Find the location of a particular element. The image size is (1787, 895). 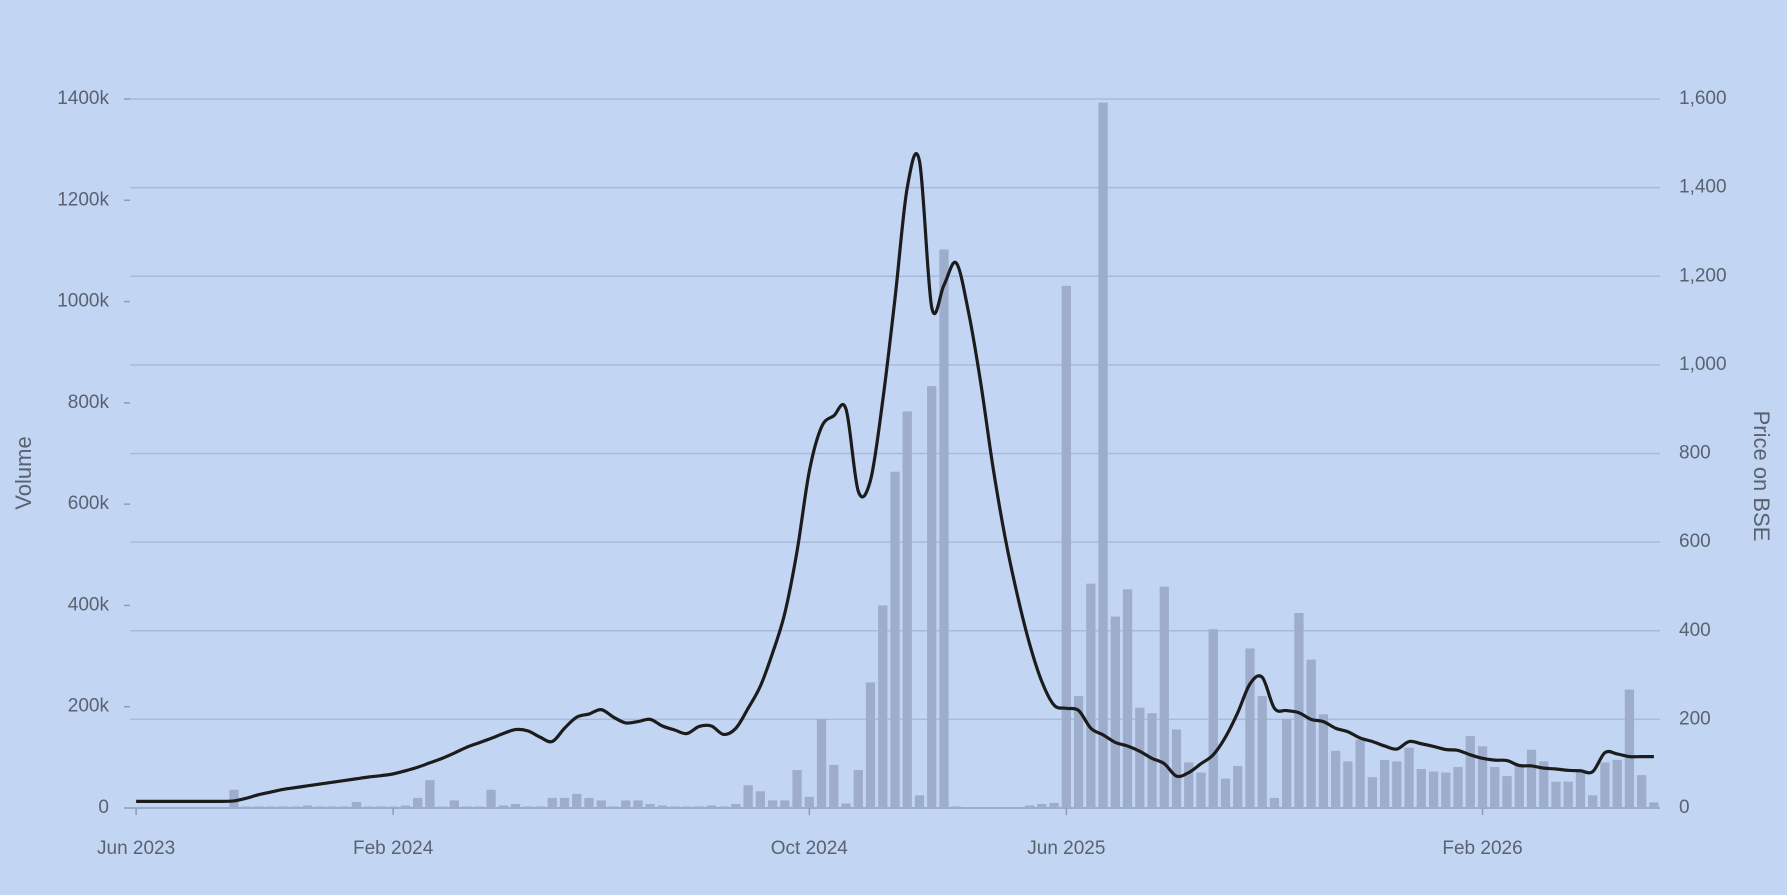

y-tick-label: 1400k is located at coordinates (83, 98).